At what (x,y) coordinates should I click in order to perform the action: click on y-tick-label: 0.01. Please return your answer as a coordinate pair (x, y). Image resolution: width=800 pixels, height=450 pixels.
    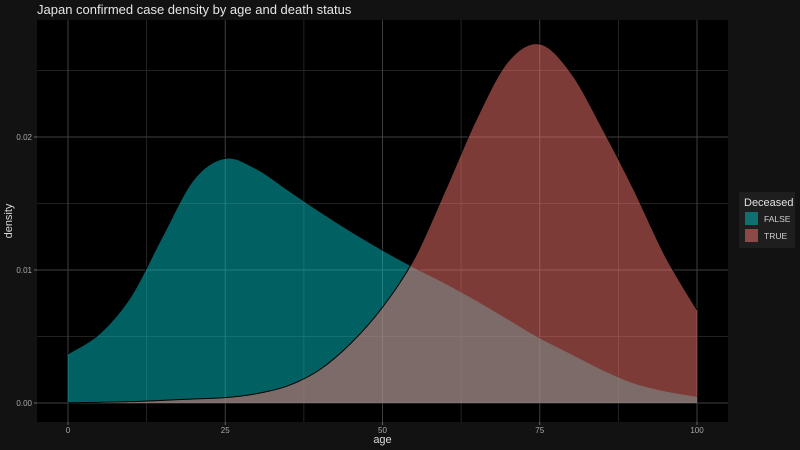
    Looking at the image, I should click on (24, 270).